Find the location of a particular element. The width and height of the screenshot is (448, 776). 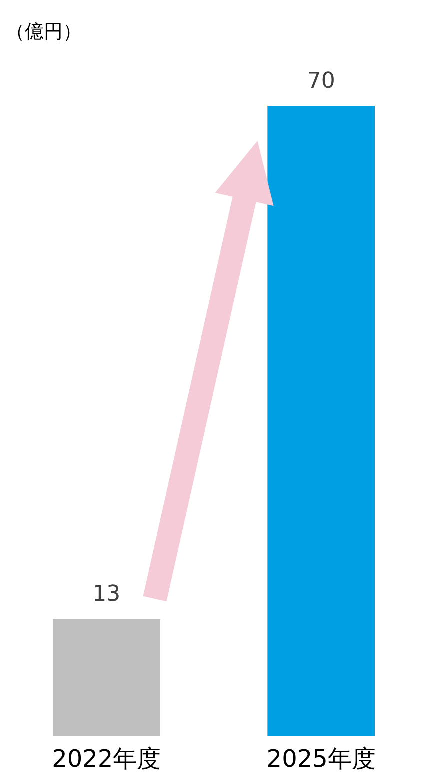

data-label: 70 is located at coordinates (321, 81).